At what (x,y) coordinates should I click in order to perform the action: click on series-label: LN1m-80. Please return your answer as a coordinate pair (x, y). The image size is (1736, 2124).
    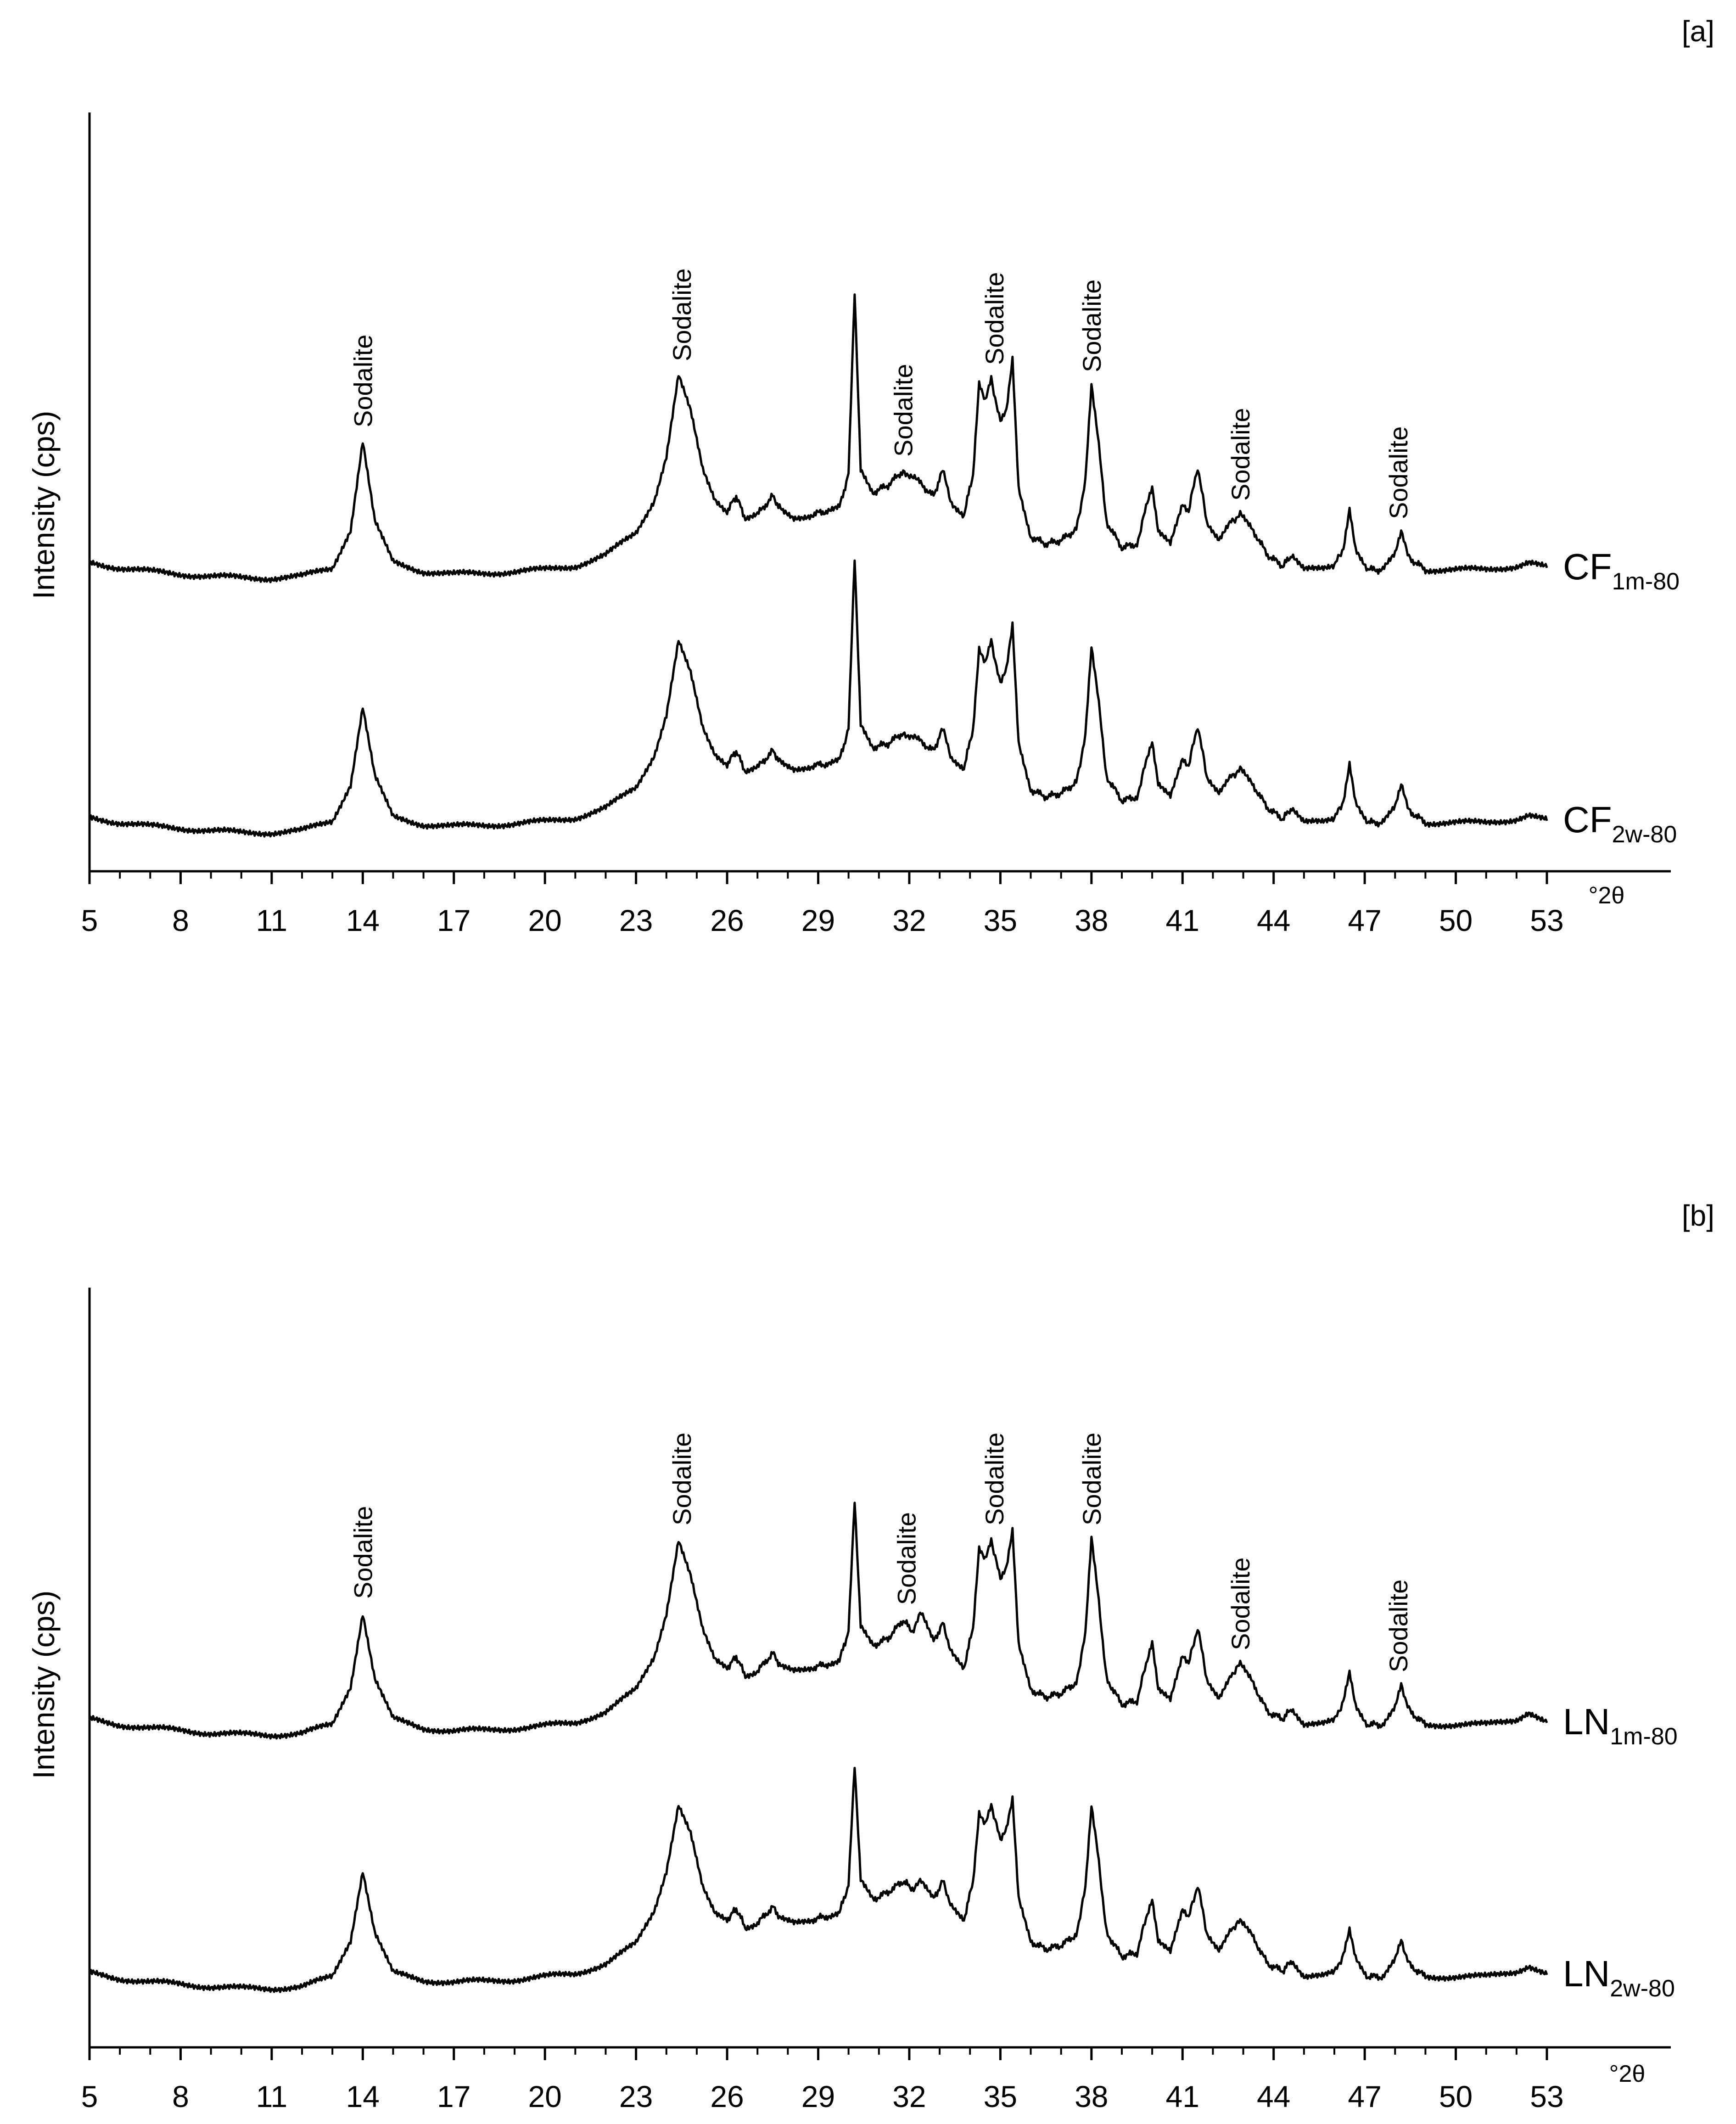
    Looking at the image, I should click on (1620, 1725).